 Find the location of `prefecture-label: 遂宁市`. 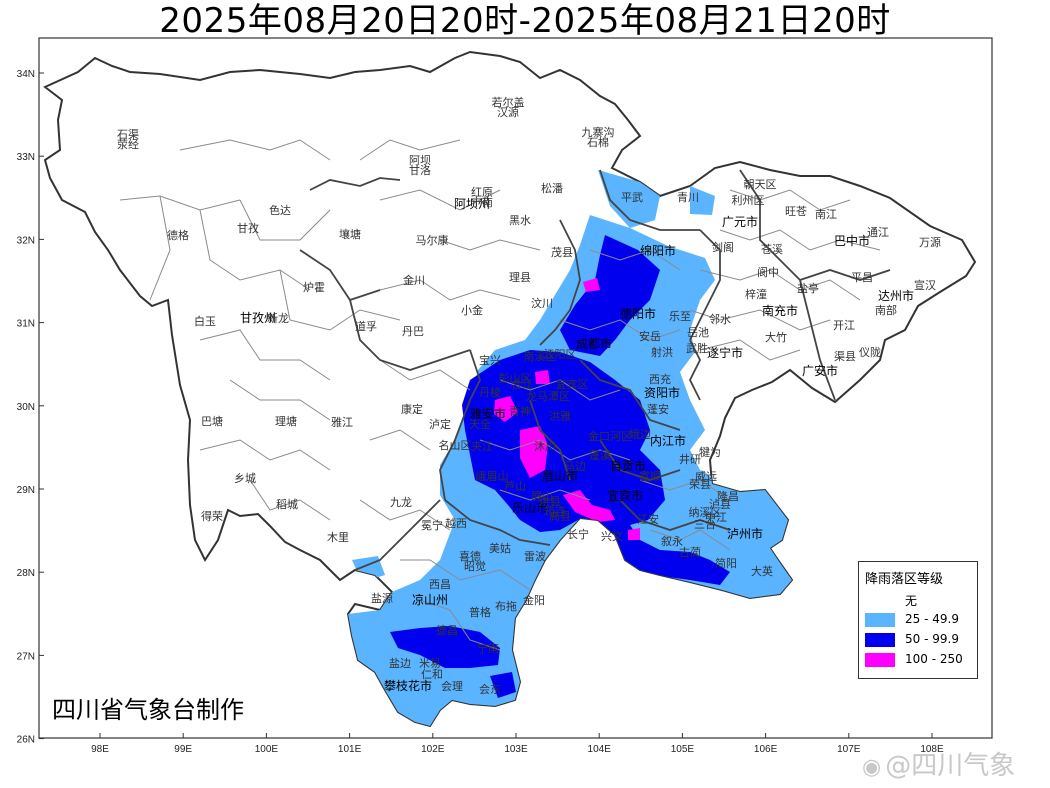

prefecture-label: 遂宁市 is located at coordinates (725, 352).